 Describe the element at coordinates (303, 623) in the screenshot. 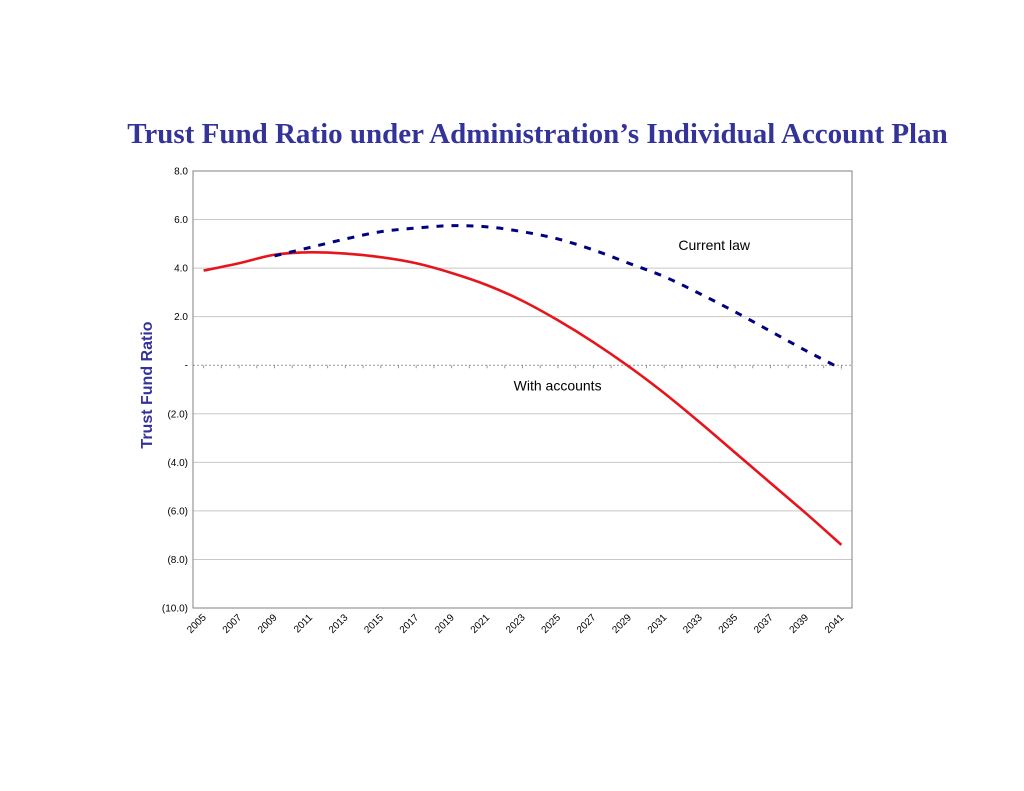

I see `x-tick-label: 2011` at that location.